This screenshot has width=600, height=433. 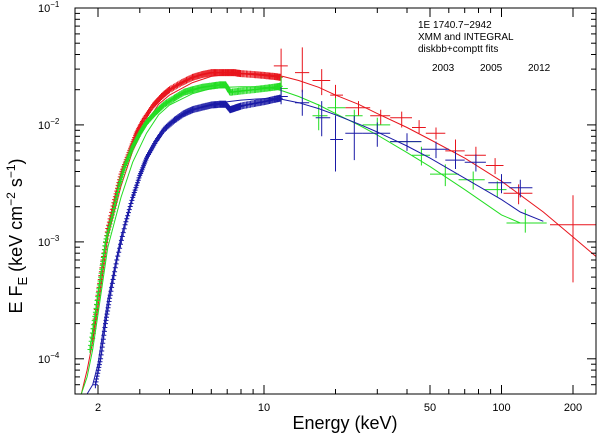 I want to click on x-tick-label: 50, so click(x=430, y=408).